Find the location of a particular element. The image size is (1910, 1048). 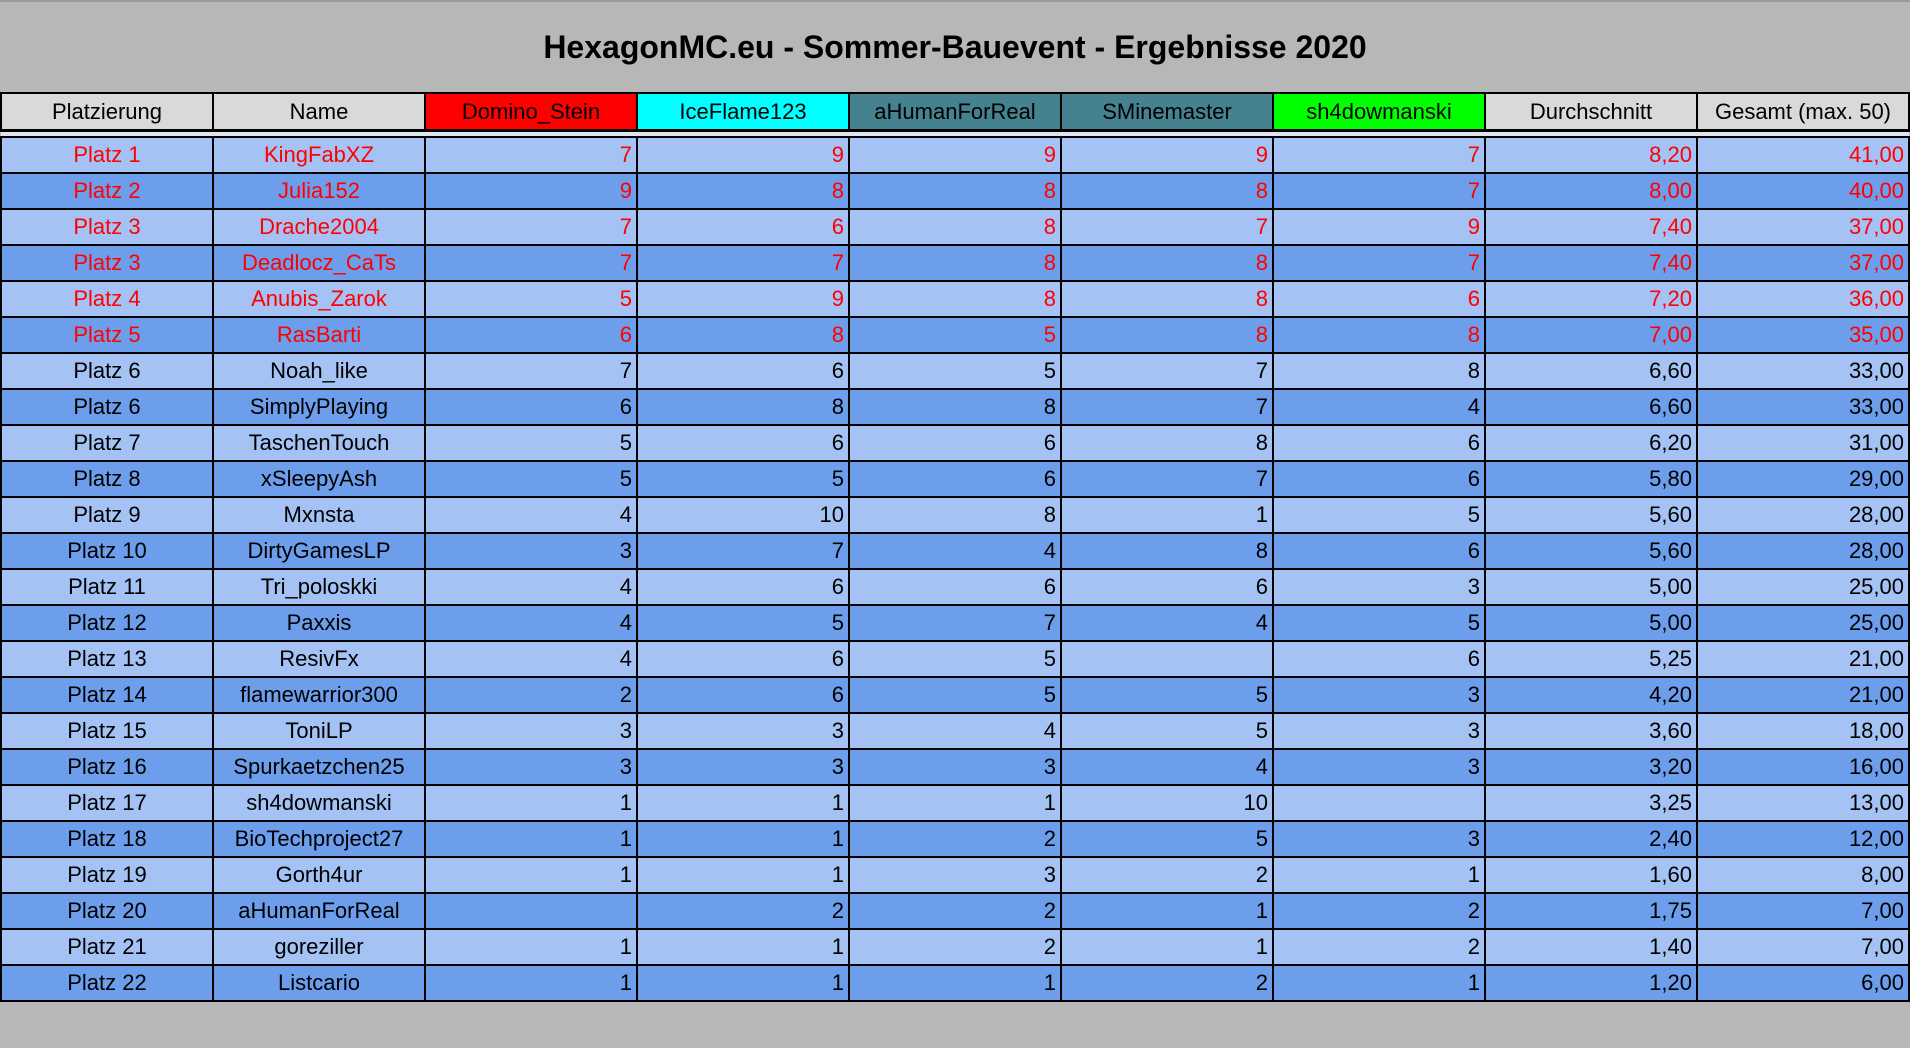

placement-cell: Platz 15 is located at coordinates (107, 731).